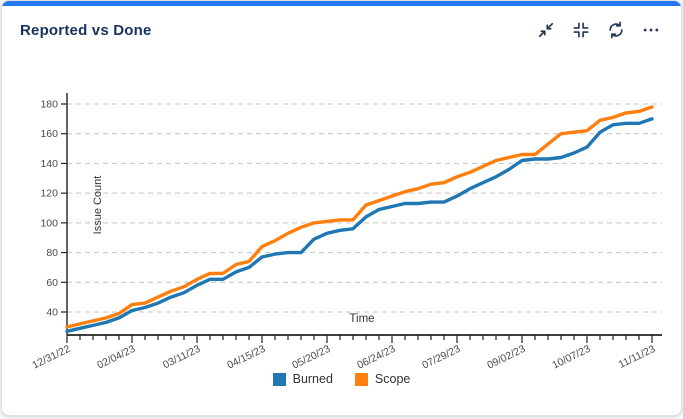  I want to click on x-tick-label: 11/11/23, so click(637, 356).